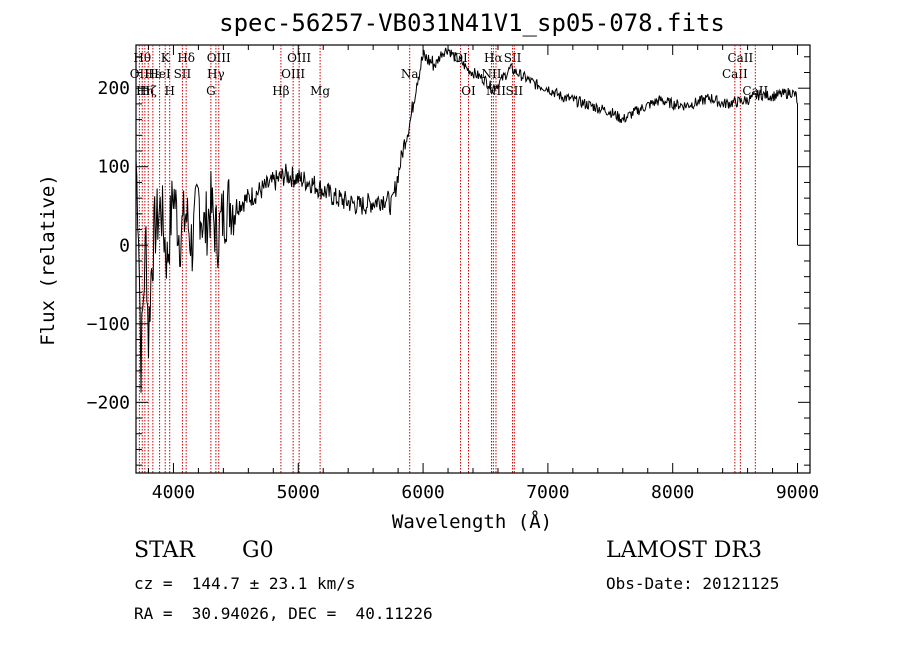 The width and height of the screenshot is (900, 649). Describe the element at coordinates (169, 91) in the screenshot. I see `spectral-line-label: H` at that location.